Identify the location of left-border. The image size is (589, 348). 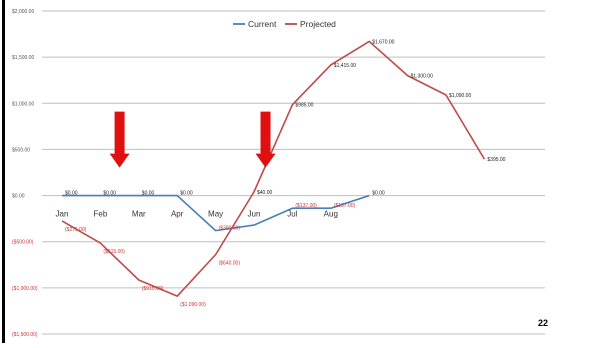
(3, 171).